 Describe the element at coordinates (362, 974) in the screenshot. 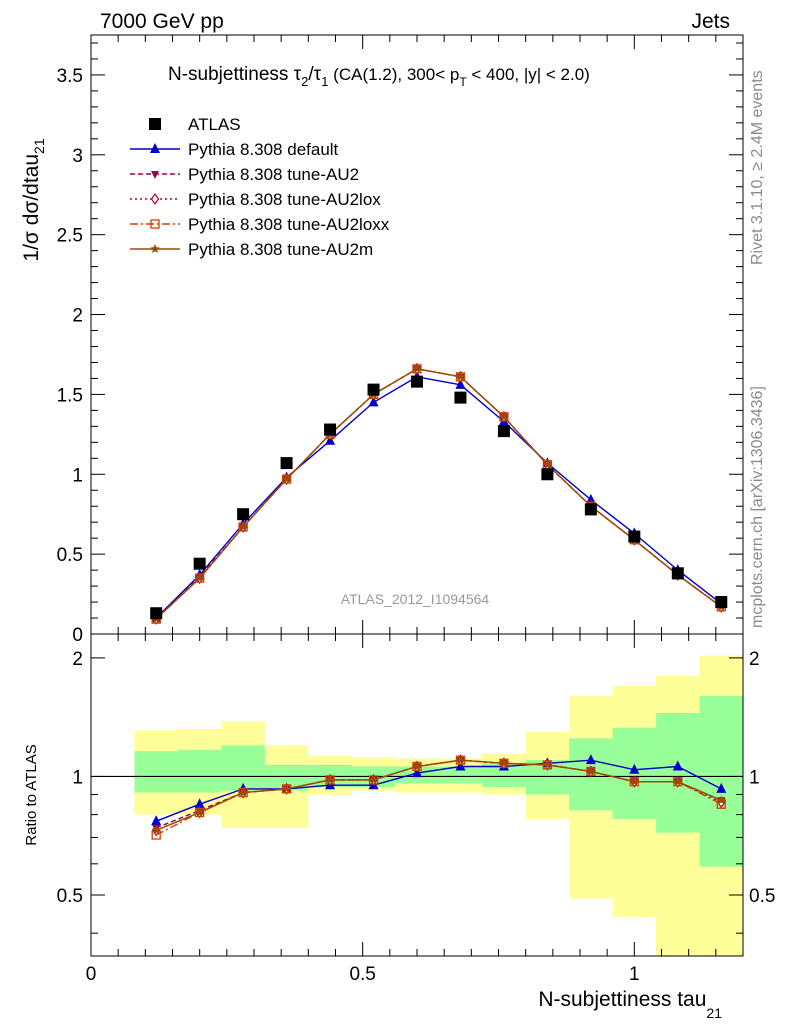

I see `x-tick-label: 0.5` at that location.